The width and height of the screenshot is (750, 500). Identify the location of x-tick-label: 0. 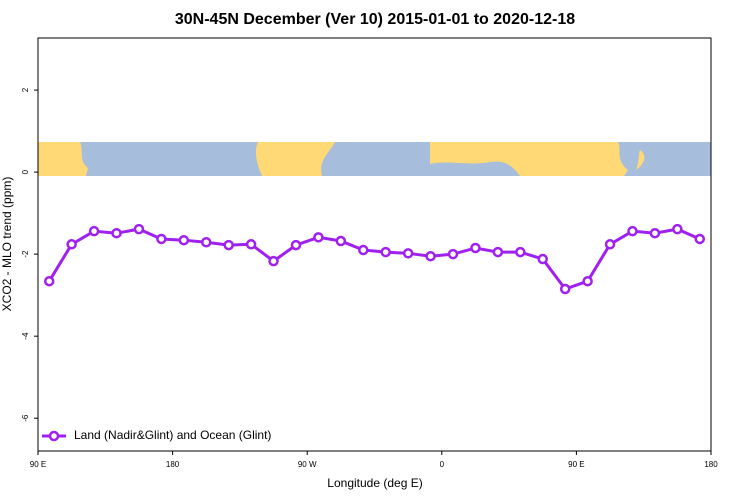
(442, 464).